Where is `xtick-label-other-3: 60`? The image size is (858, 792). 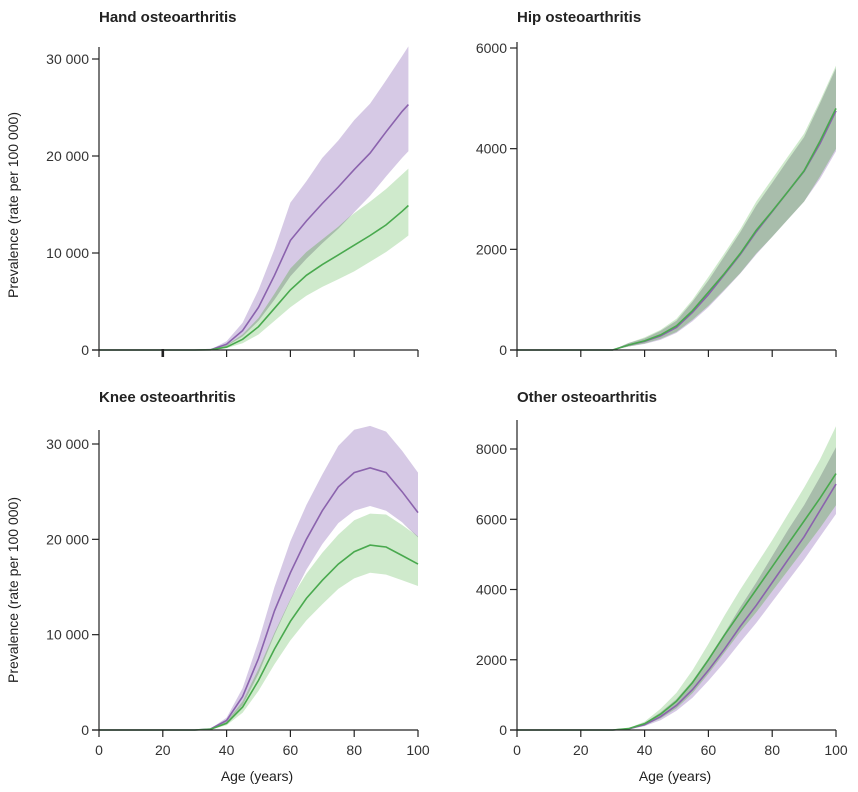 xtick-label-other-3: 60 is located at coordinates (709, 750).